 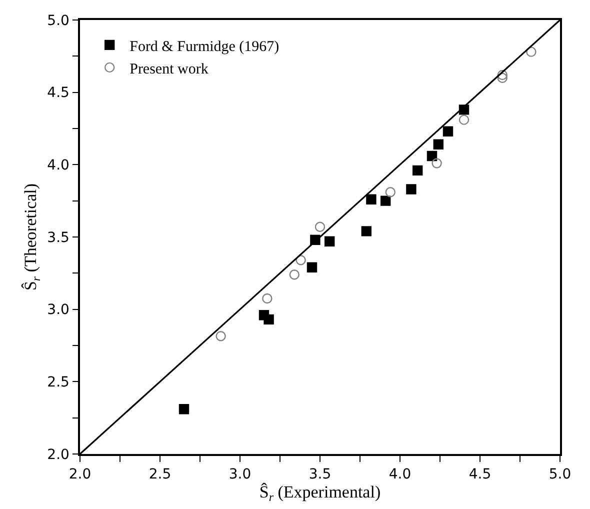 I want to click on y-tick-label: 4.5, so click(x=58, y=93).